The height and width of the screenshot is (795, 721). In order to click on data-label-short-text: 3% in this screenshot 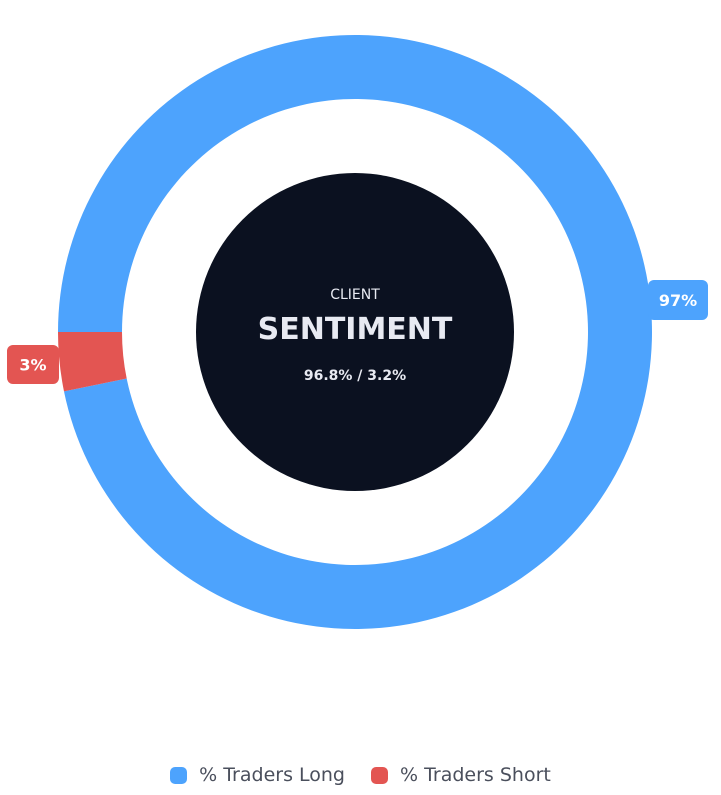, I will do `click(32, 365)`.